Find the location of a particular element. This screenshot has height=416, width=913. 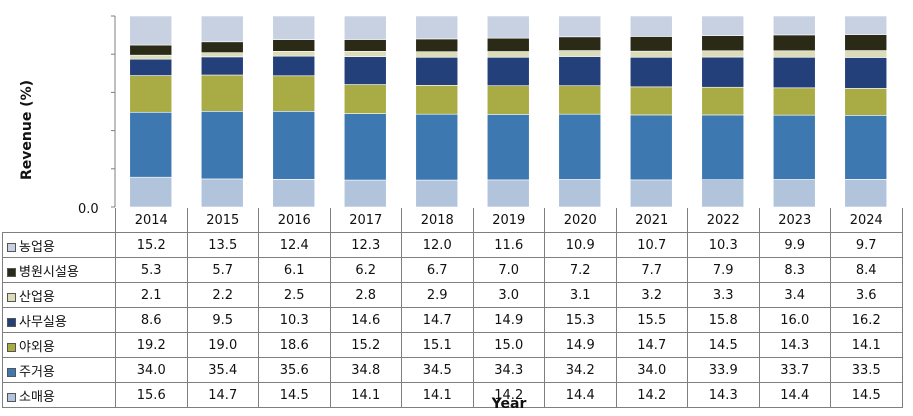

legend-label: 주거용 is located at coordinates (37, 372).